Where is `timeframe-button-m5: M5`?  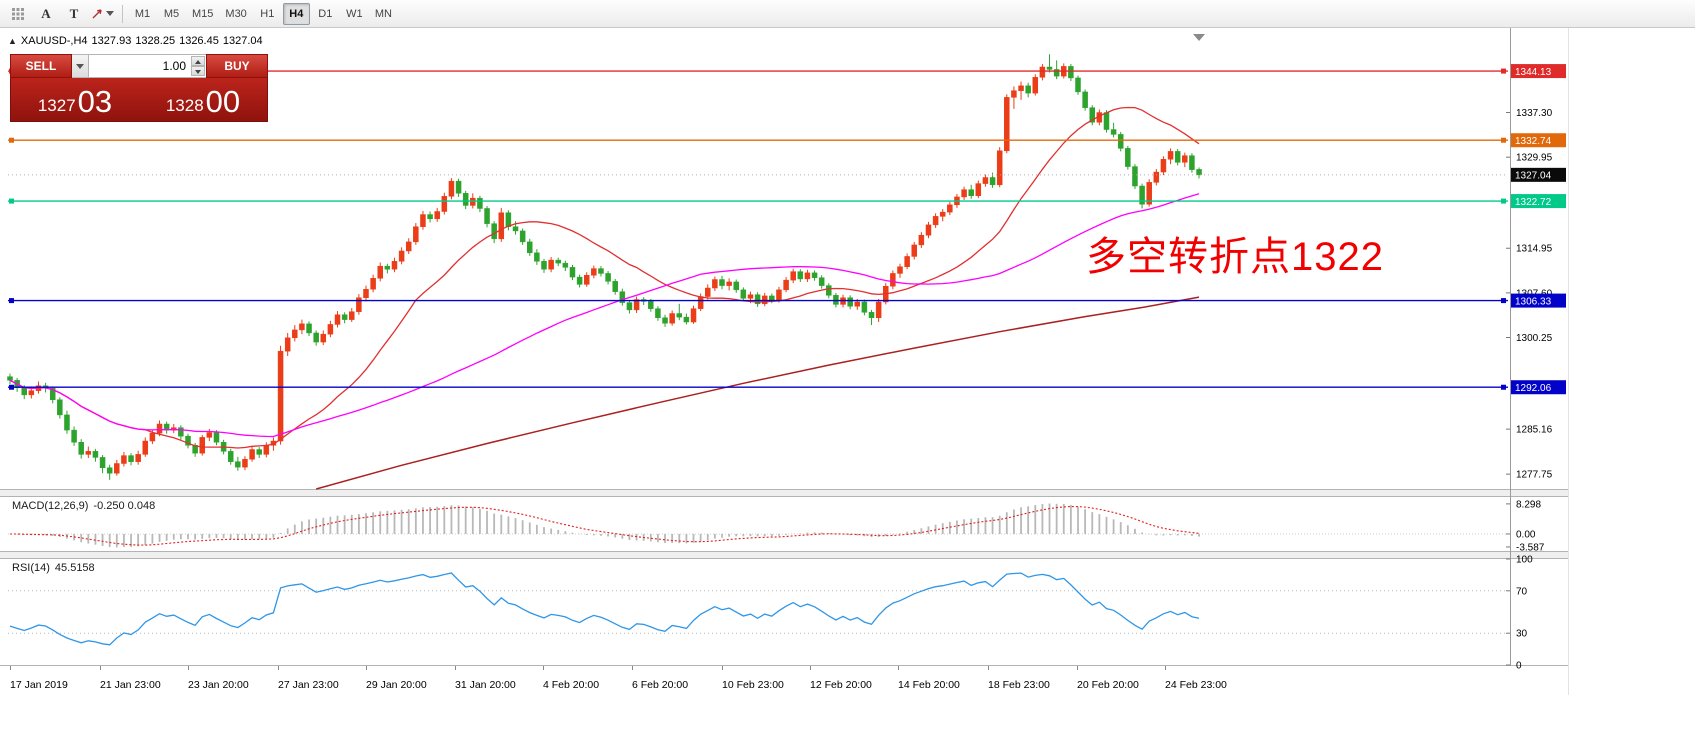 timeframe-button-m5: M5 is located at coordinates (171, 14).